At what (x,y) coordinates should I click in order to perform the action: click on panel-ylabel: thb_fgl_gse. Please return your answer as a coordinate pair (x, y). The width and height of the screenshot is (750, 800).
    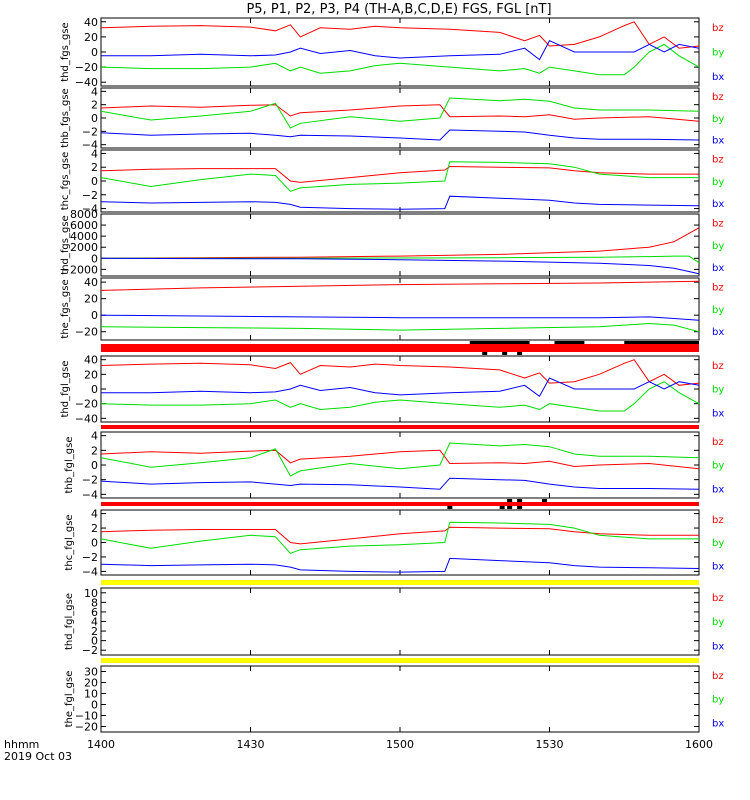
    Looking at the image, I should click on (69, 465).